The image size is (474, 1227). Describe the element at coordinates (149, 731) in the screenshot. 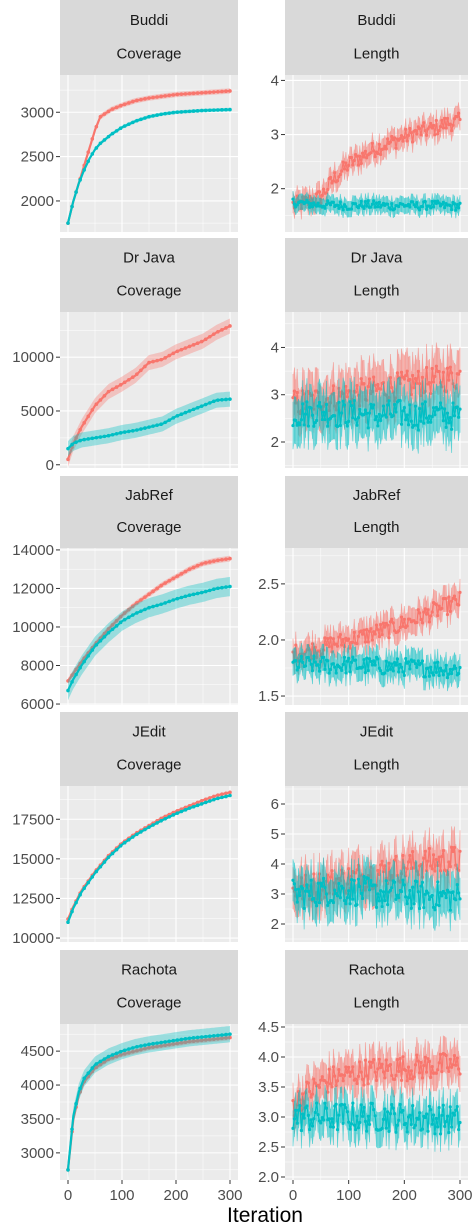

I see `facet-title: JEdit` at that location.